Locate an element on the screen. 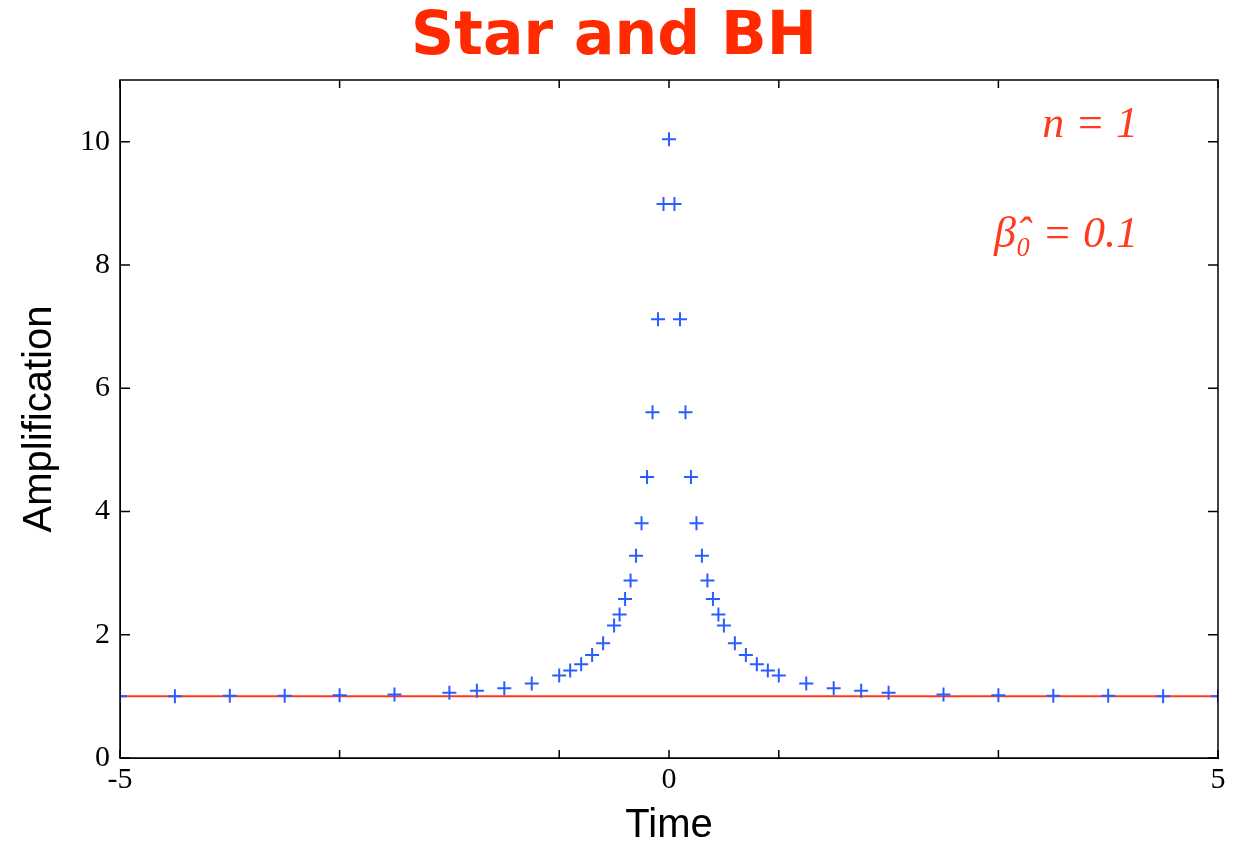 This screenshot has height=854, width=1236. annotation: n = 1 is located at coordinates (1090, 122).